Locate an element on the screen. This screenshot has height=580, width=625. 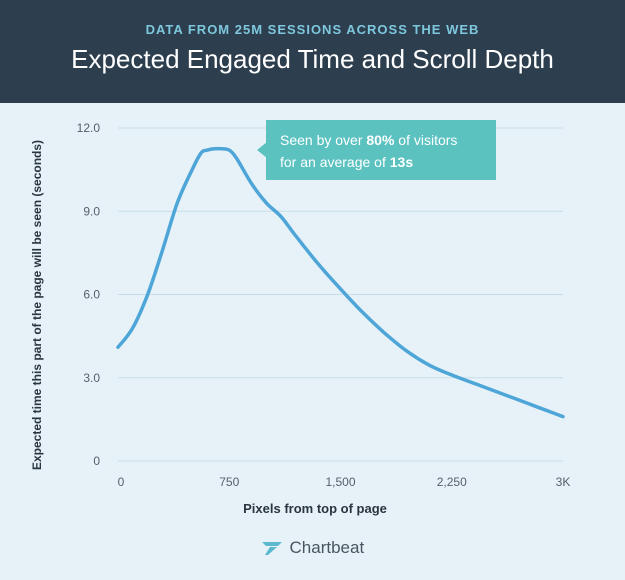
callout-pointer is located at coordinates (262, 150).